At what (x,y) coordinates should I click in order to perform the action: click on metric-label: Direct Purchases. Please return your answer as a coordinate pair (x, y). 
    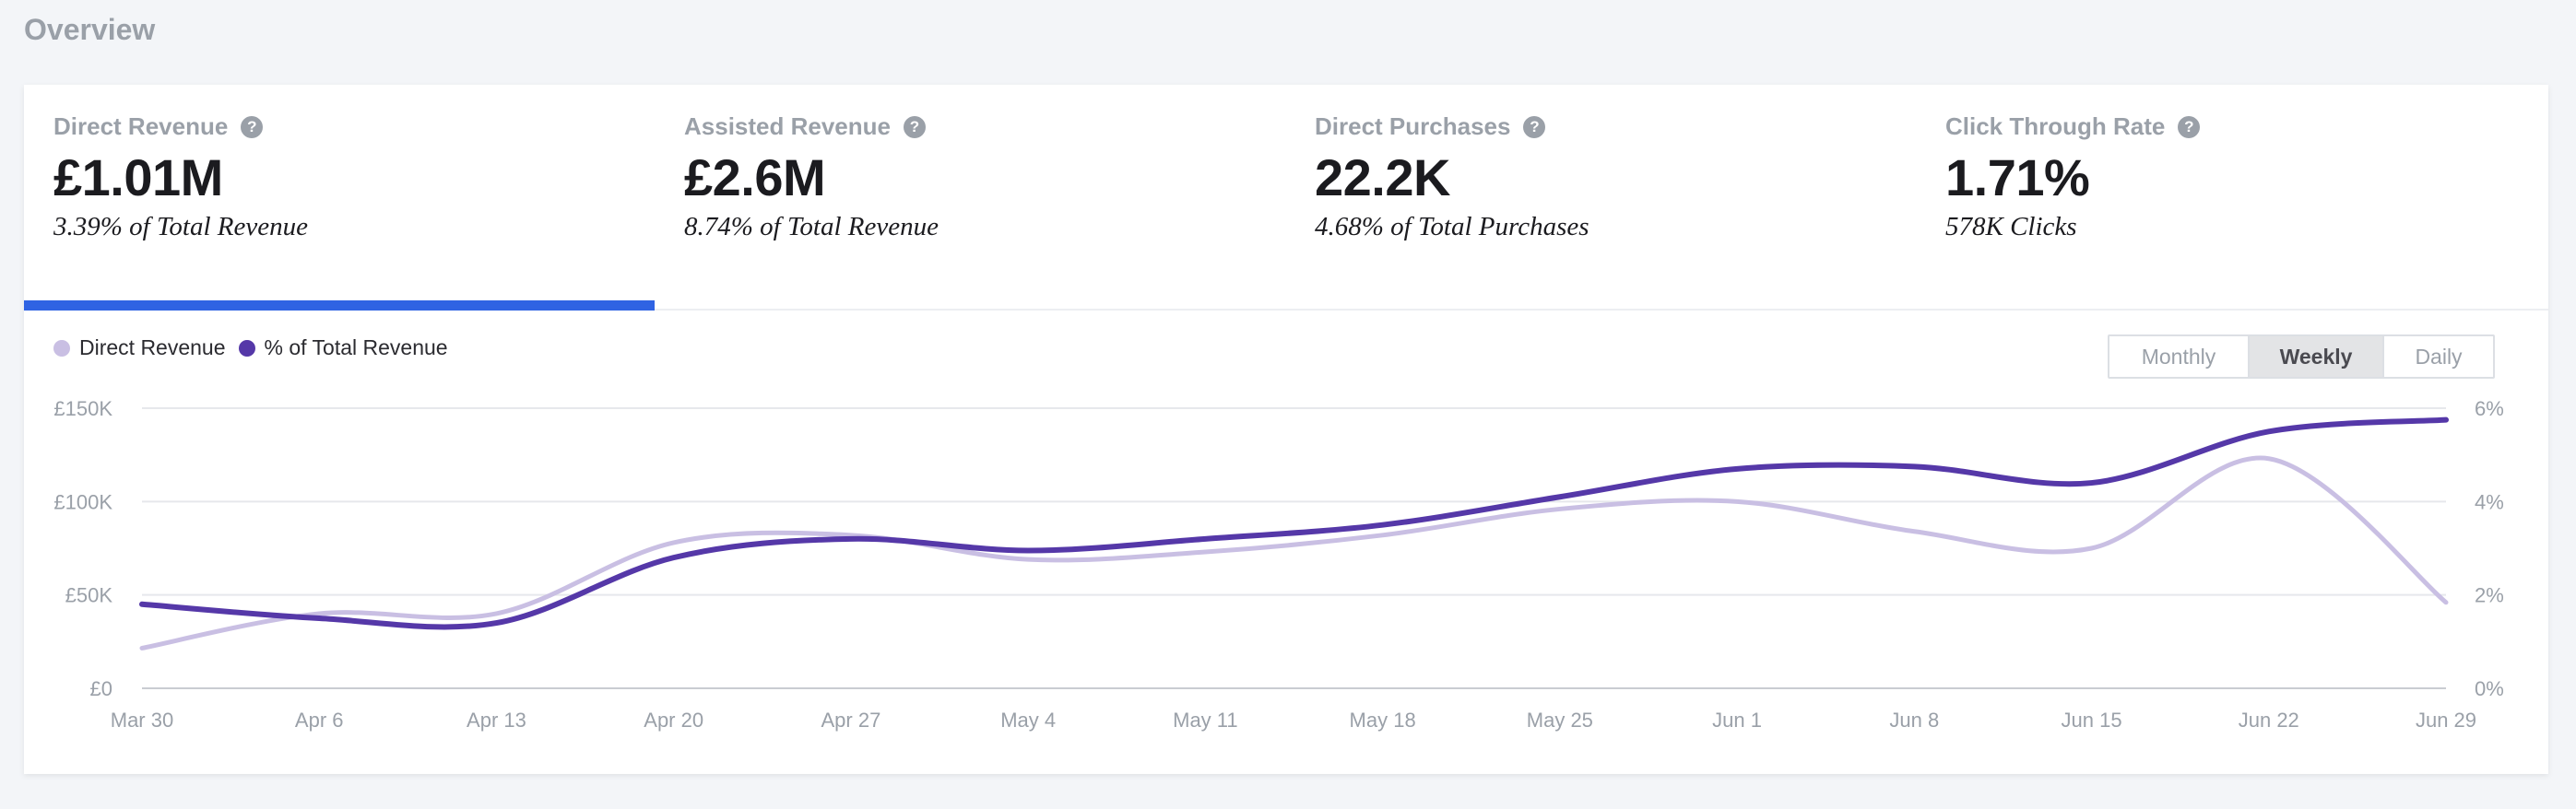
    Looking at the image, I should click on (1413, 126).